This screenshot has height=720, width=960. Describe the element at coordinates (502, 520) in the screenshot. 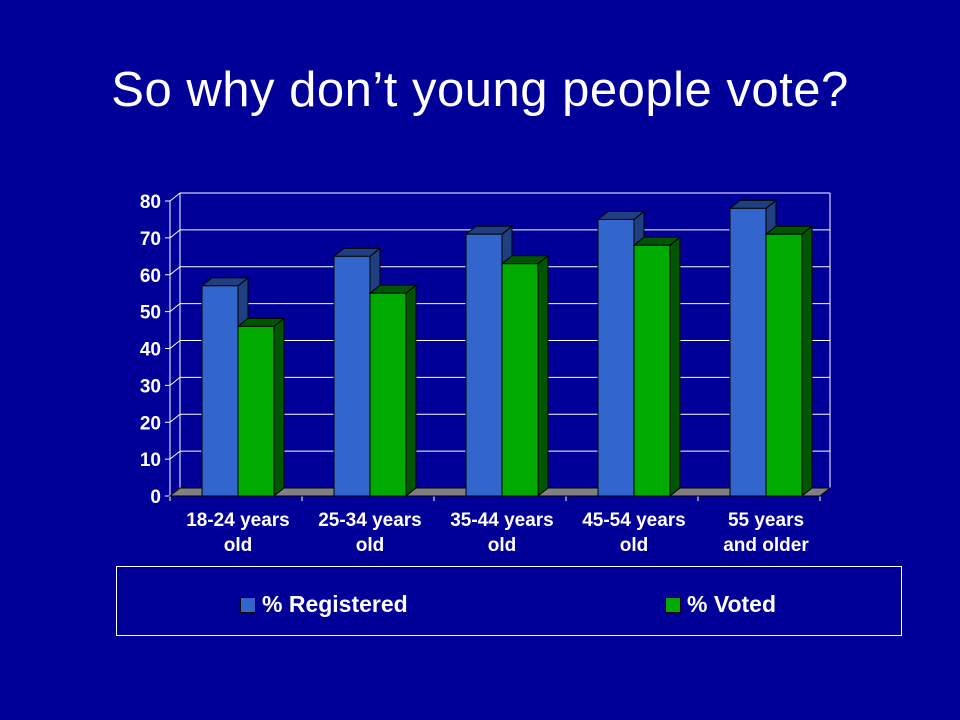

I see `x-tick-label: 35-44 years` at that location.